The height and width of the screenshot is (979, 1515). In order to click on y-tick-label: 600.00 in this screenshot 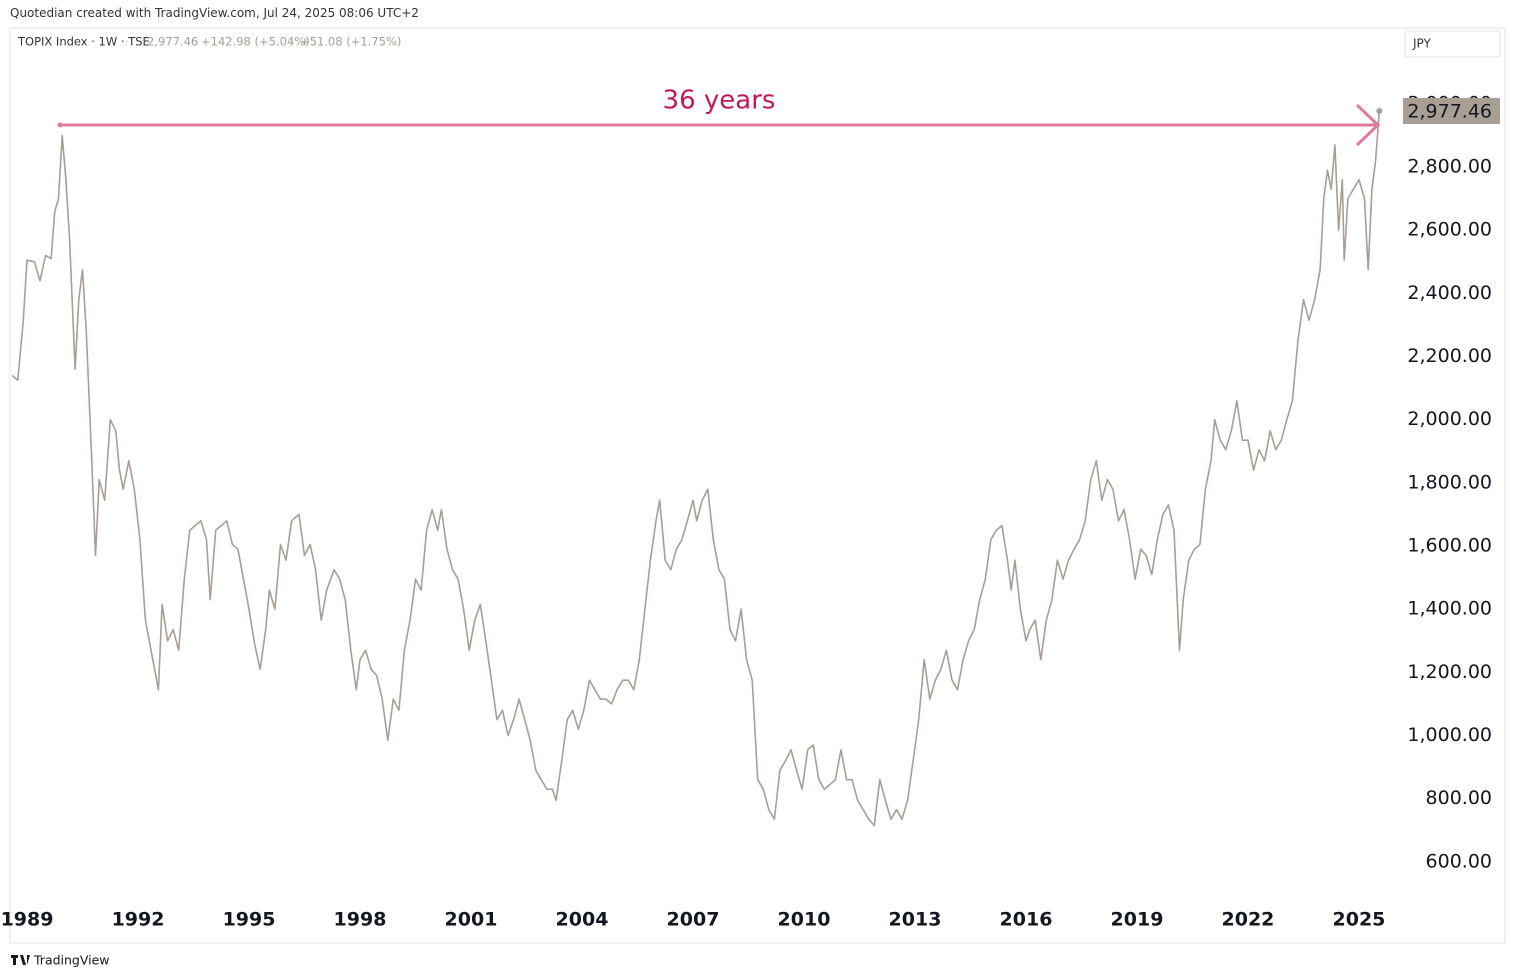, I will do `click(1459, 861)`.